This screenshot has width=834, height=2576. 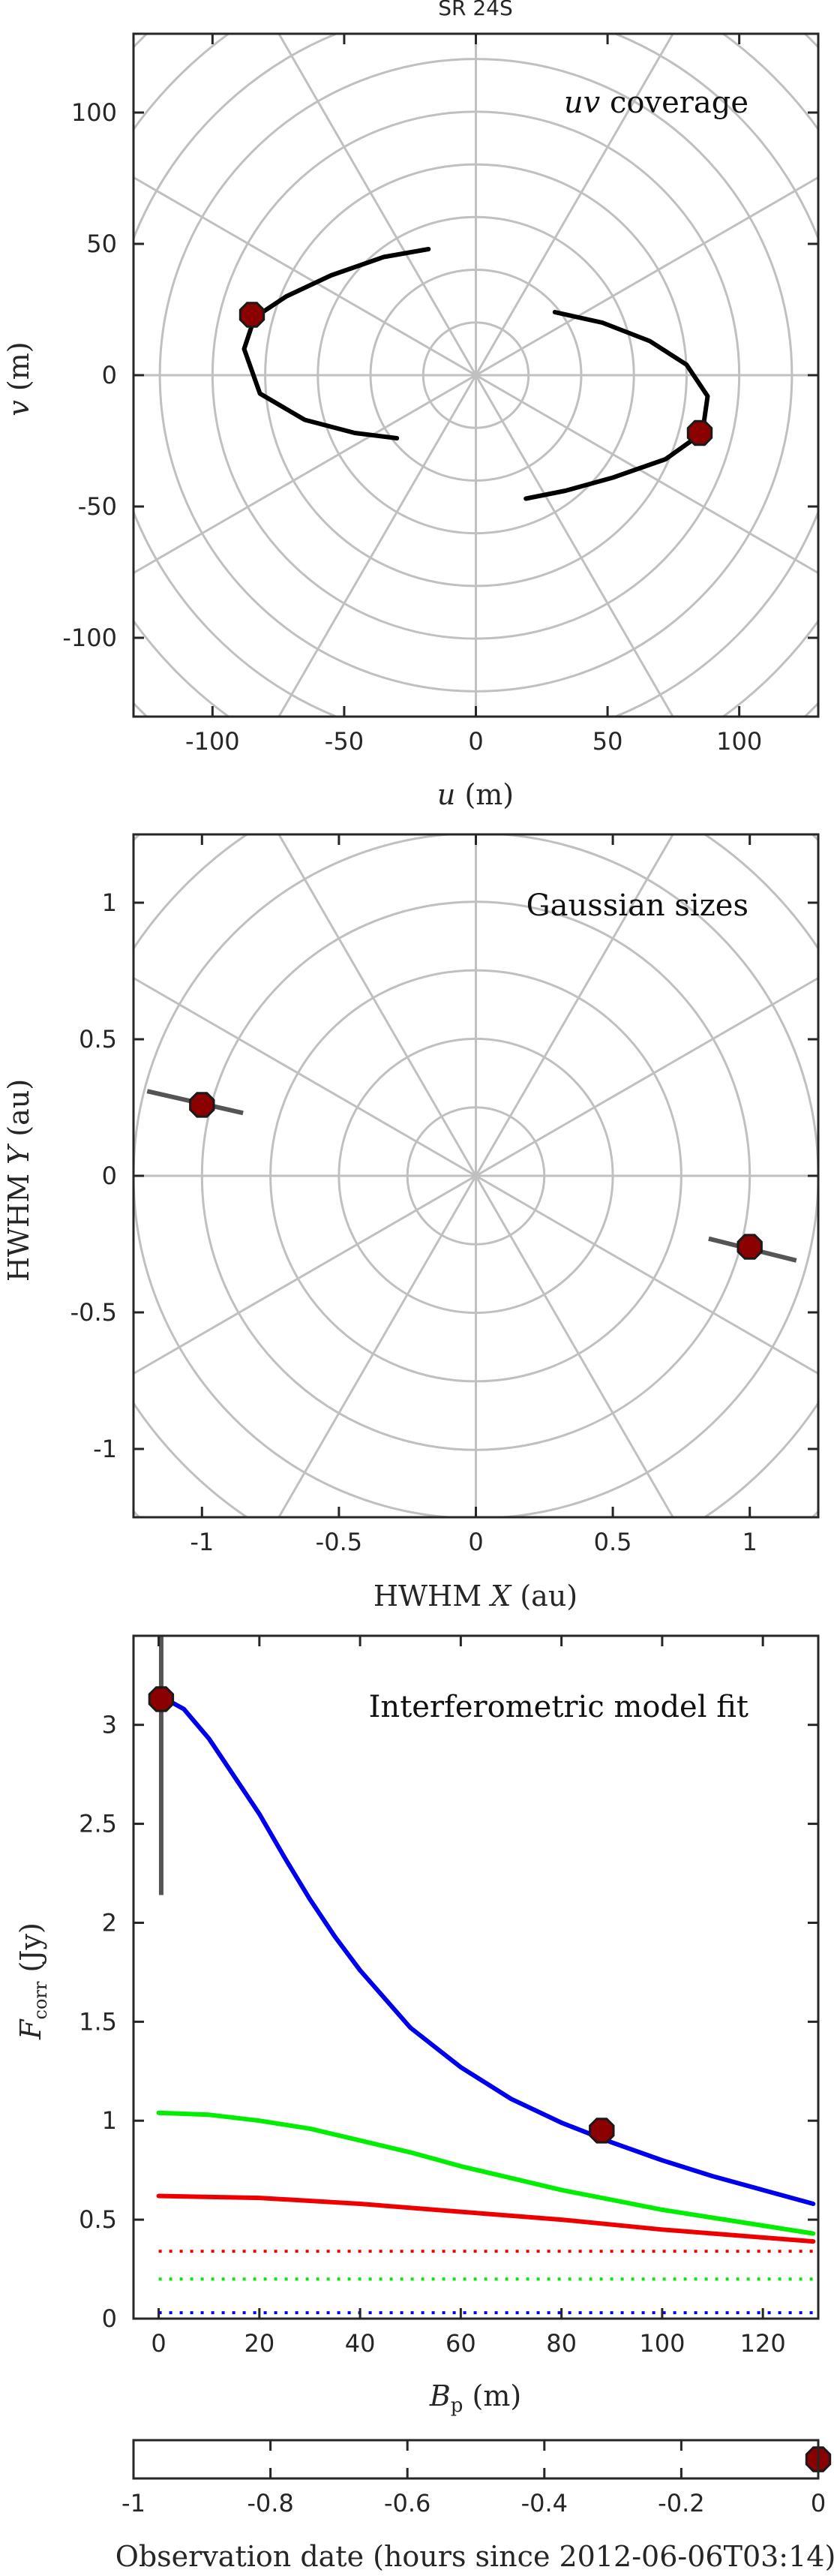 What do you see at coordinates (97, 506) in the screenshot?
I see `y-tick-label: -50` at bounding box center [97, 506].